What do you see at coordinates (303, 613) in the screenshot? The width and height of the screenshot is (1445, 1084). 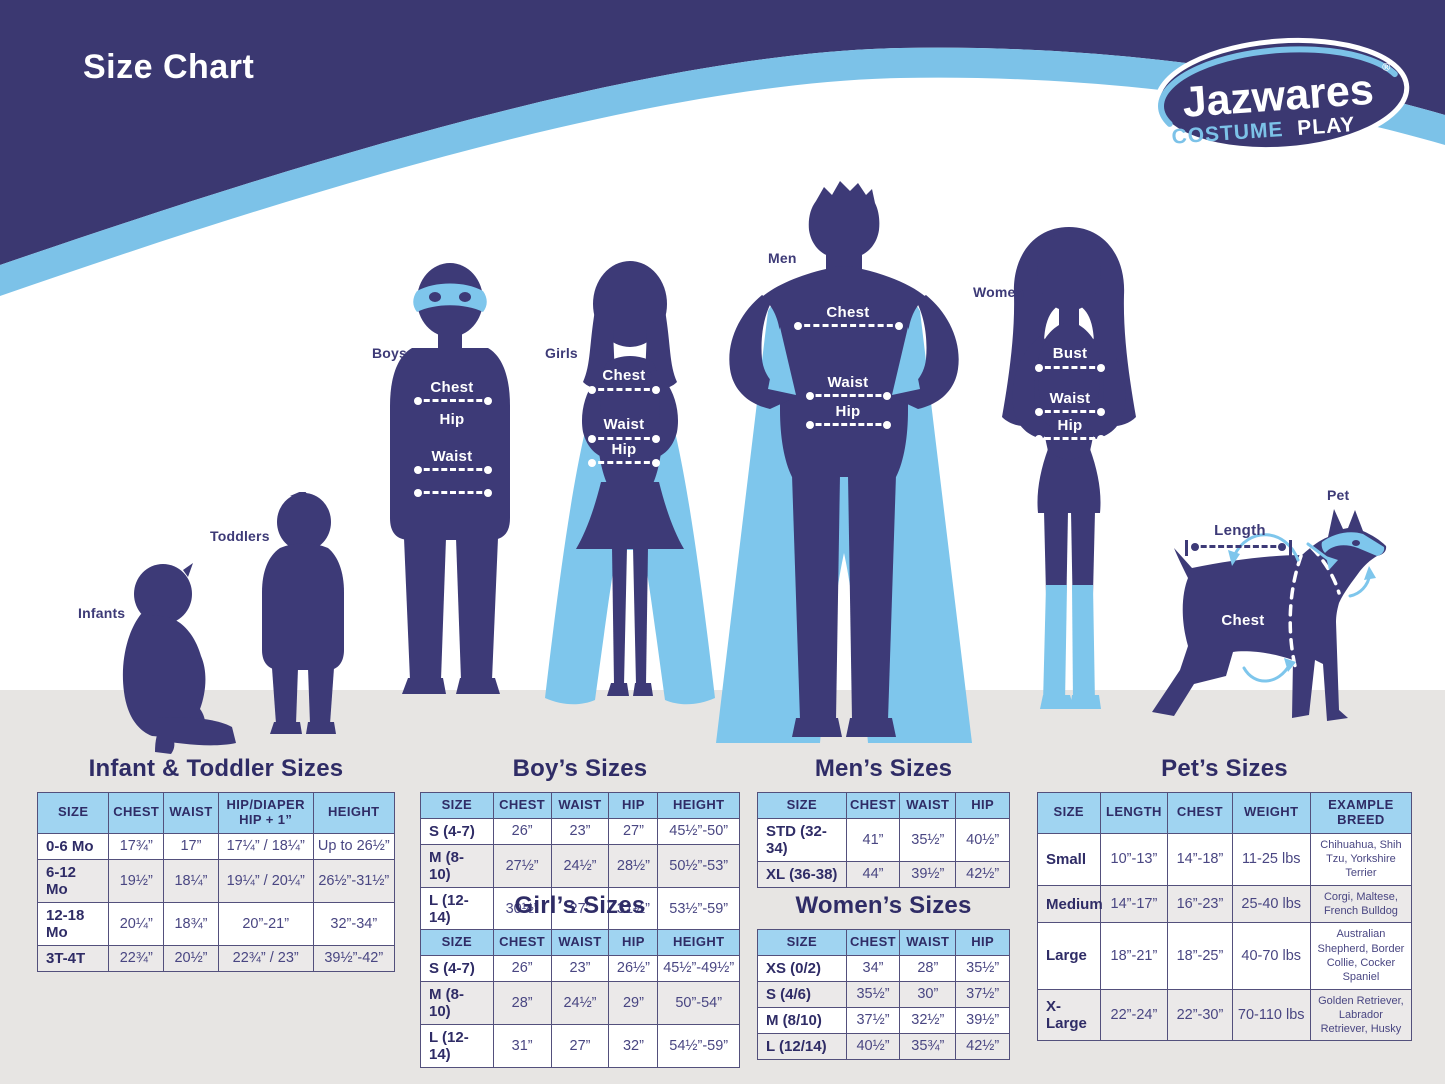 I see `toddler-figure` at bounding box center [303, 613].